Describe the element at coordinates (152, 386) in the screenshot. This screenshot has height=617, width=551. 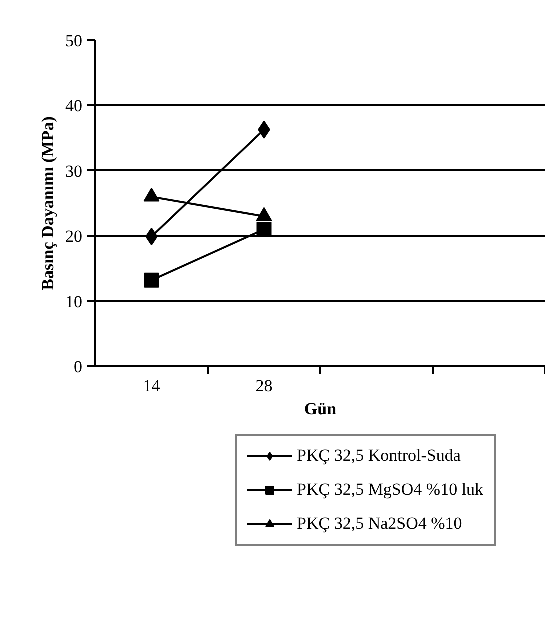
I see `x-tick-label: 14` at that location.